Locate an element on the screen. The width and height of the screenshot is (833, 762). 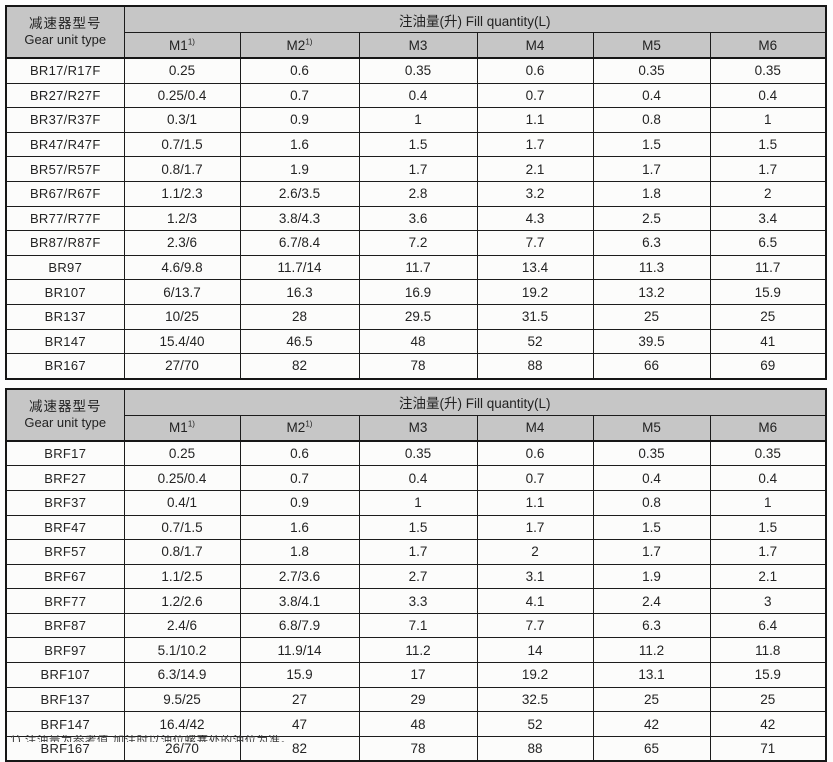
fill-quantity-cell-m2: 15.9 is located at coordinates (299, 675).